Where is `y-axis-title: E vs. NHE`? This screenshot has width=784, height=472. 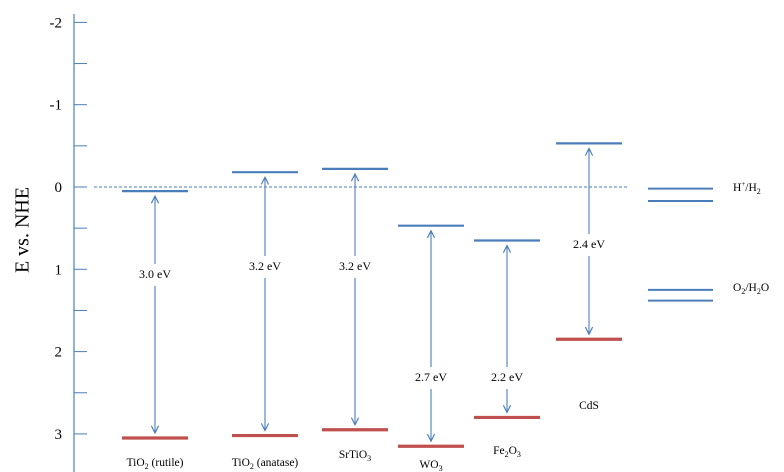
y-axis-title: E vs. NHE is located at coordinates (23, 230).